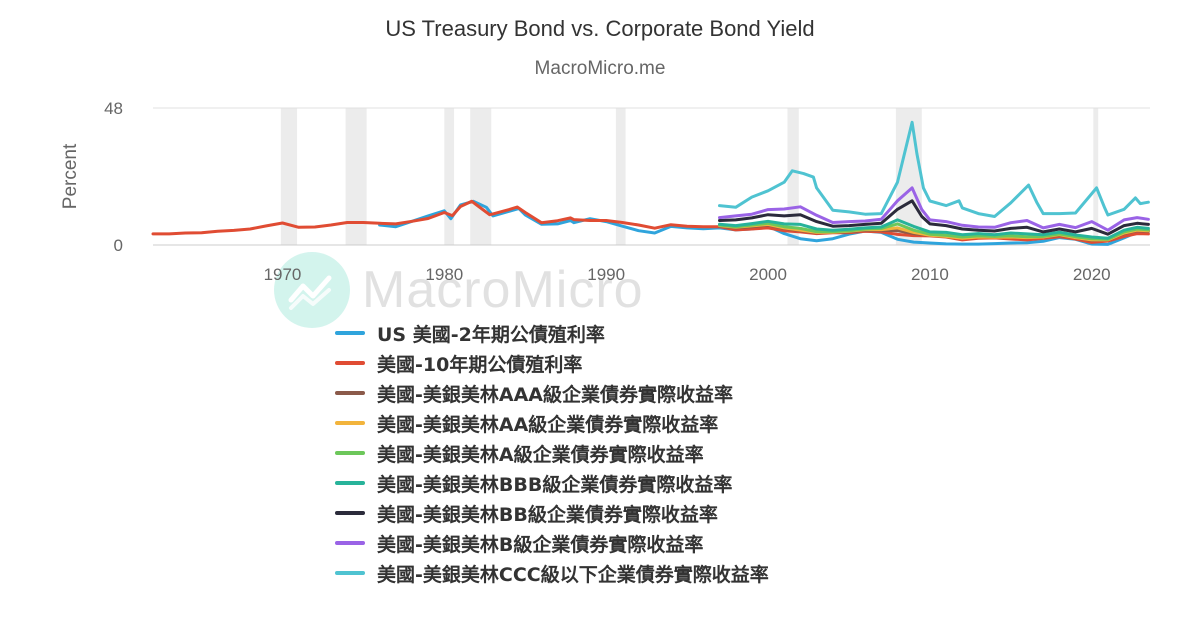 This screenshot has height=630, width=1200. I want to click on legend-label: 美國-美銀美林CCC級以下企業債券實際收益率, so click(573, 574).